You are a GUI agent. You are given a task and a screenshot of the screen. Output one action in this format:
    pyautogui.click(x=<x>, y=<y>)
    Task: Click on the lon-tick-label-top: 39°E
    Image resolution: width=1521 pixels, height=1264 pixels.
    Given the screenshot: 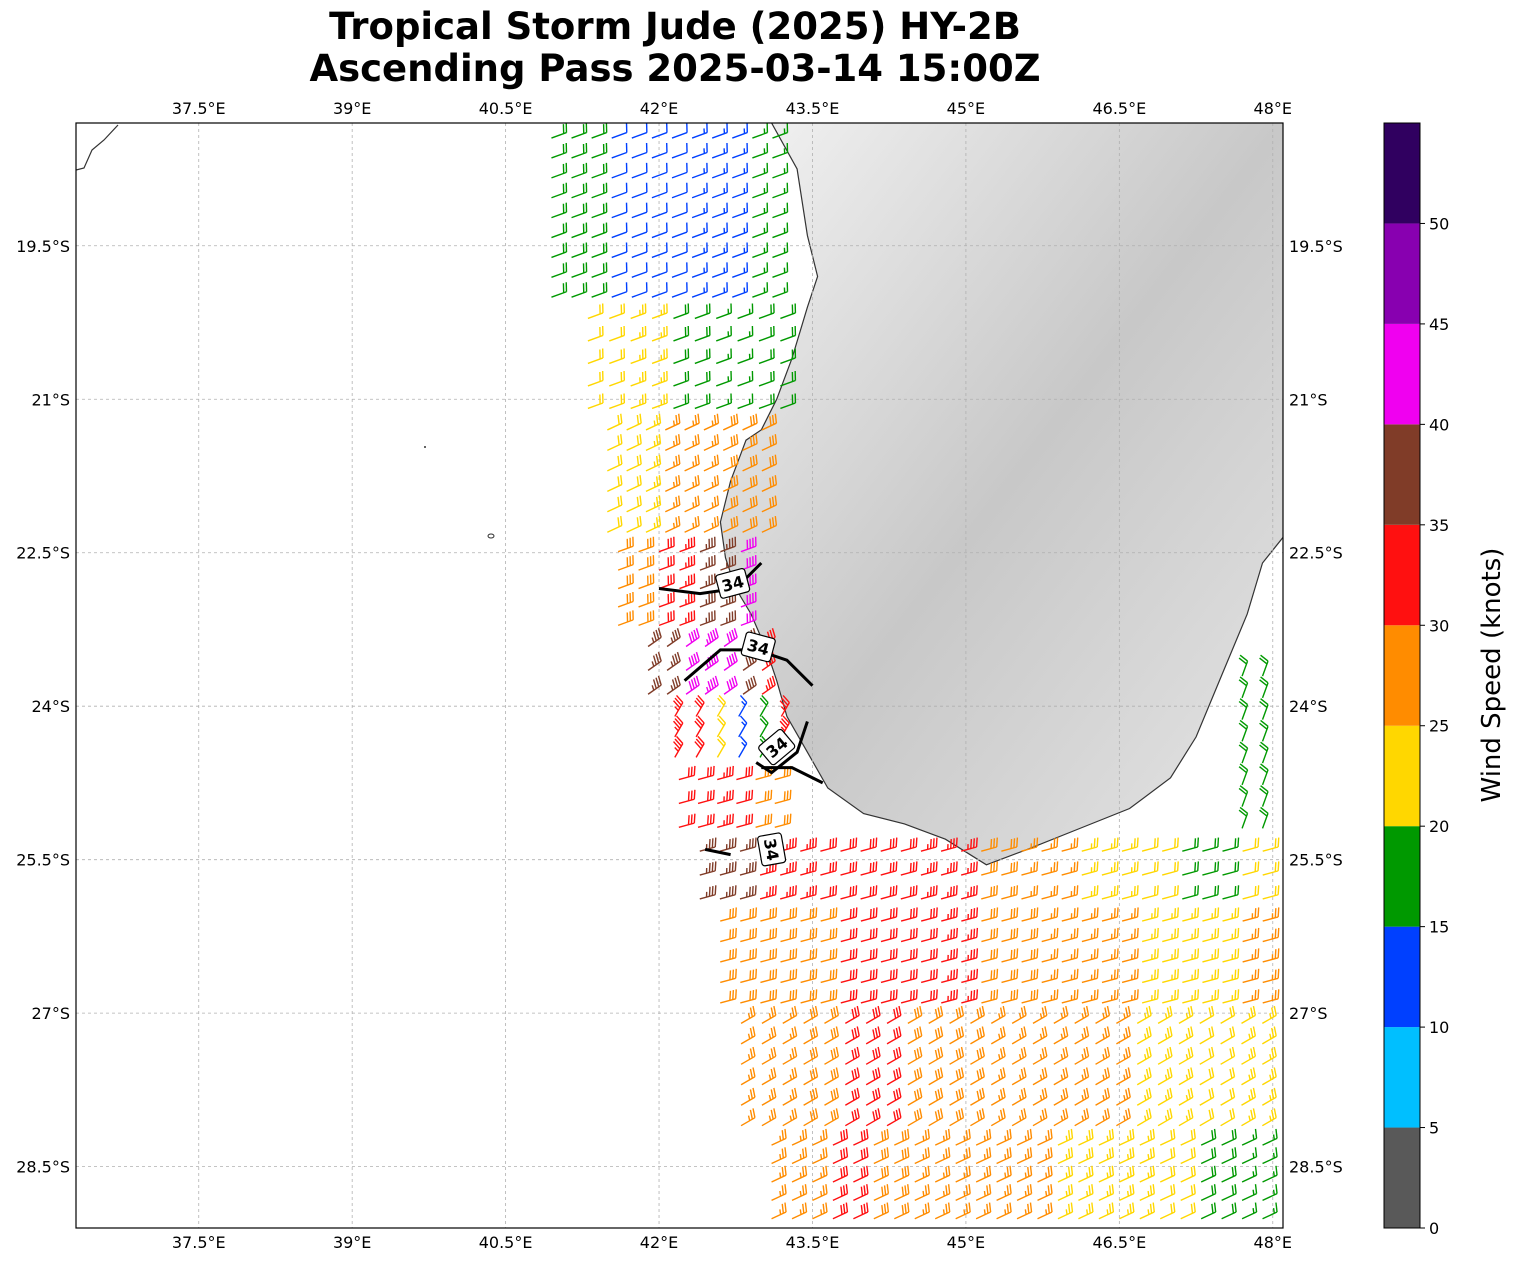 What is the action you would take?
    pyautogui.click(x=352, y=108)
    